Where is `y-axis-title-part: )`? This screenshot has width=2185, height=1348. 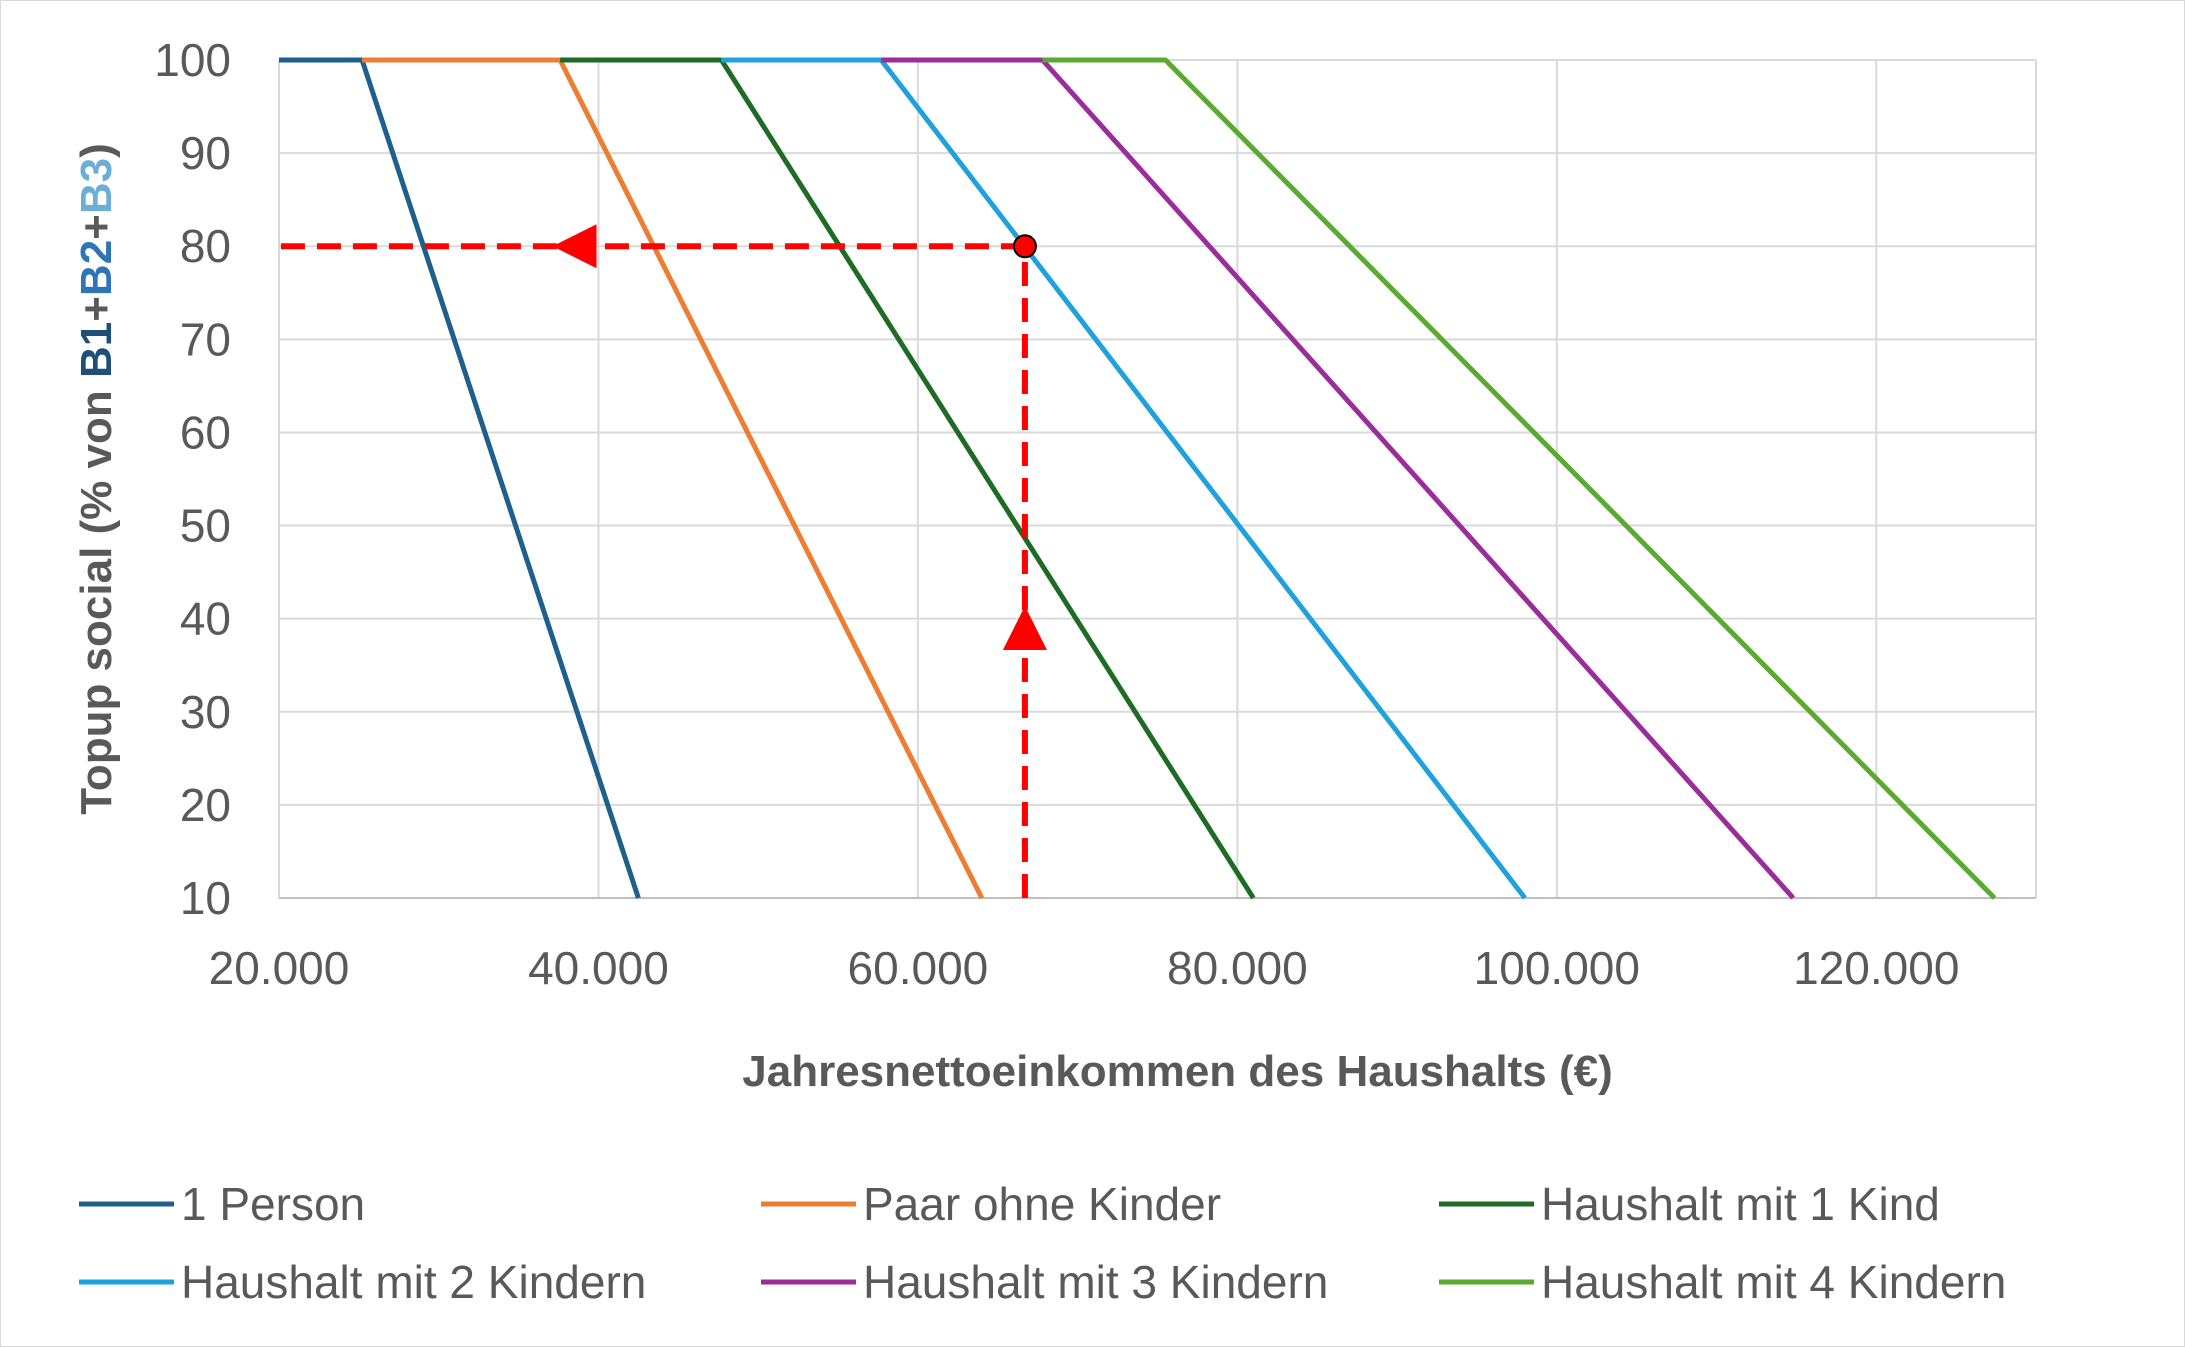 y-axis-title-part: ) is located at coordinates (96, 150).